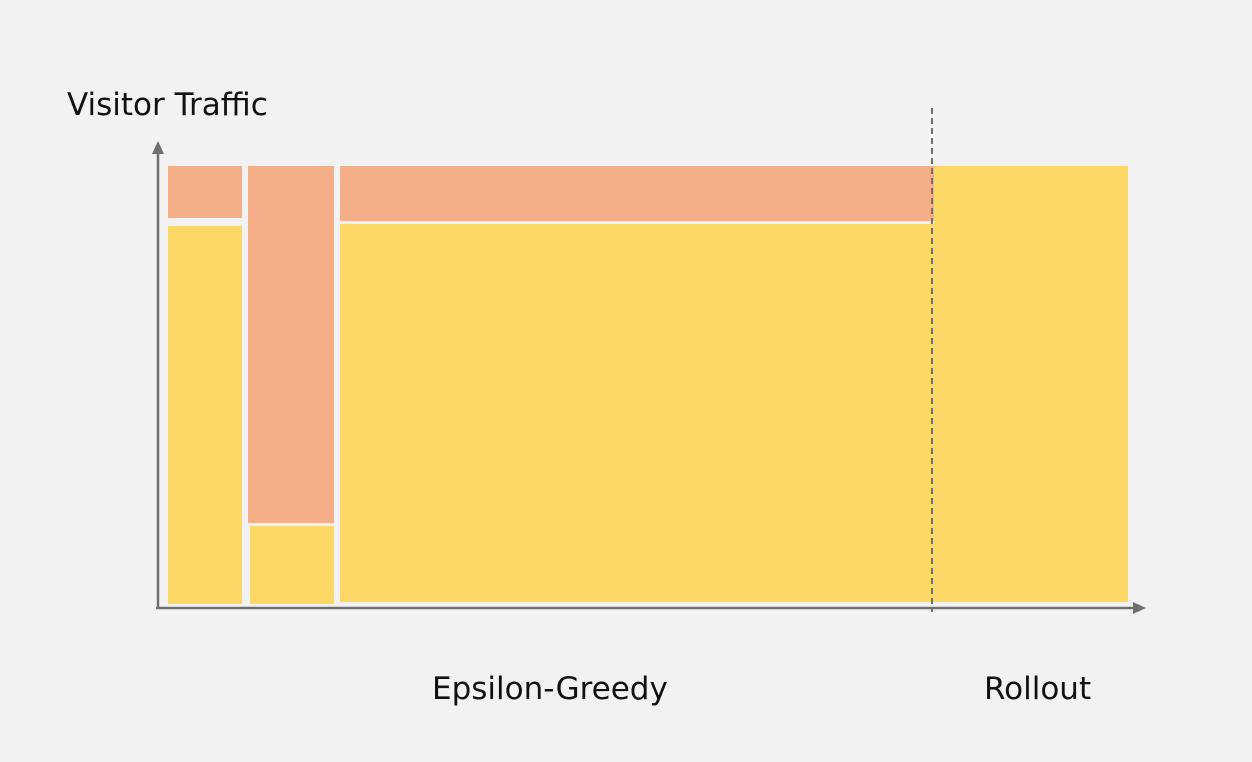  I want to click on explore-block-1-orange, so click(205, 192).